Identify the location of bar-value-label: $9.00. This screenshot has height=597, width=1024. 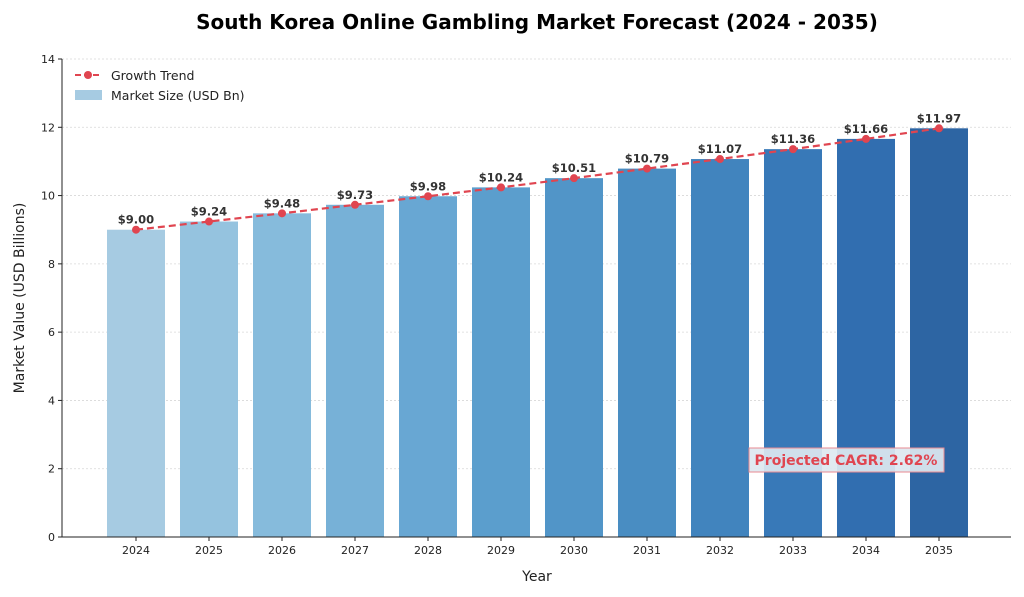
(136, 220).